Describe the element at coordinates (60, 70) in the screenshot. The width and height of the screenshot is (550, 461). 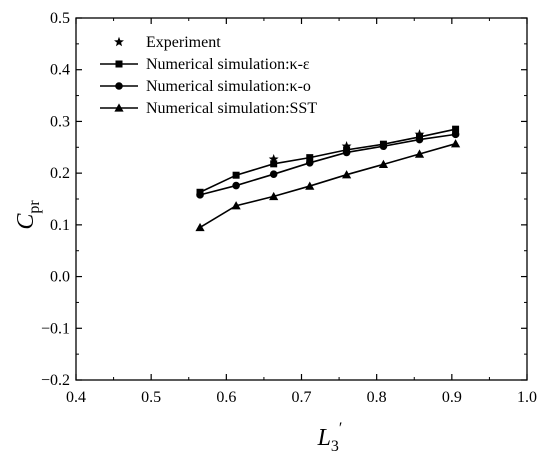
I see `y-tick-label: 0.4` at that location.